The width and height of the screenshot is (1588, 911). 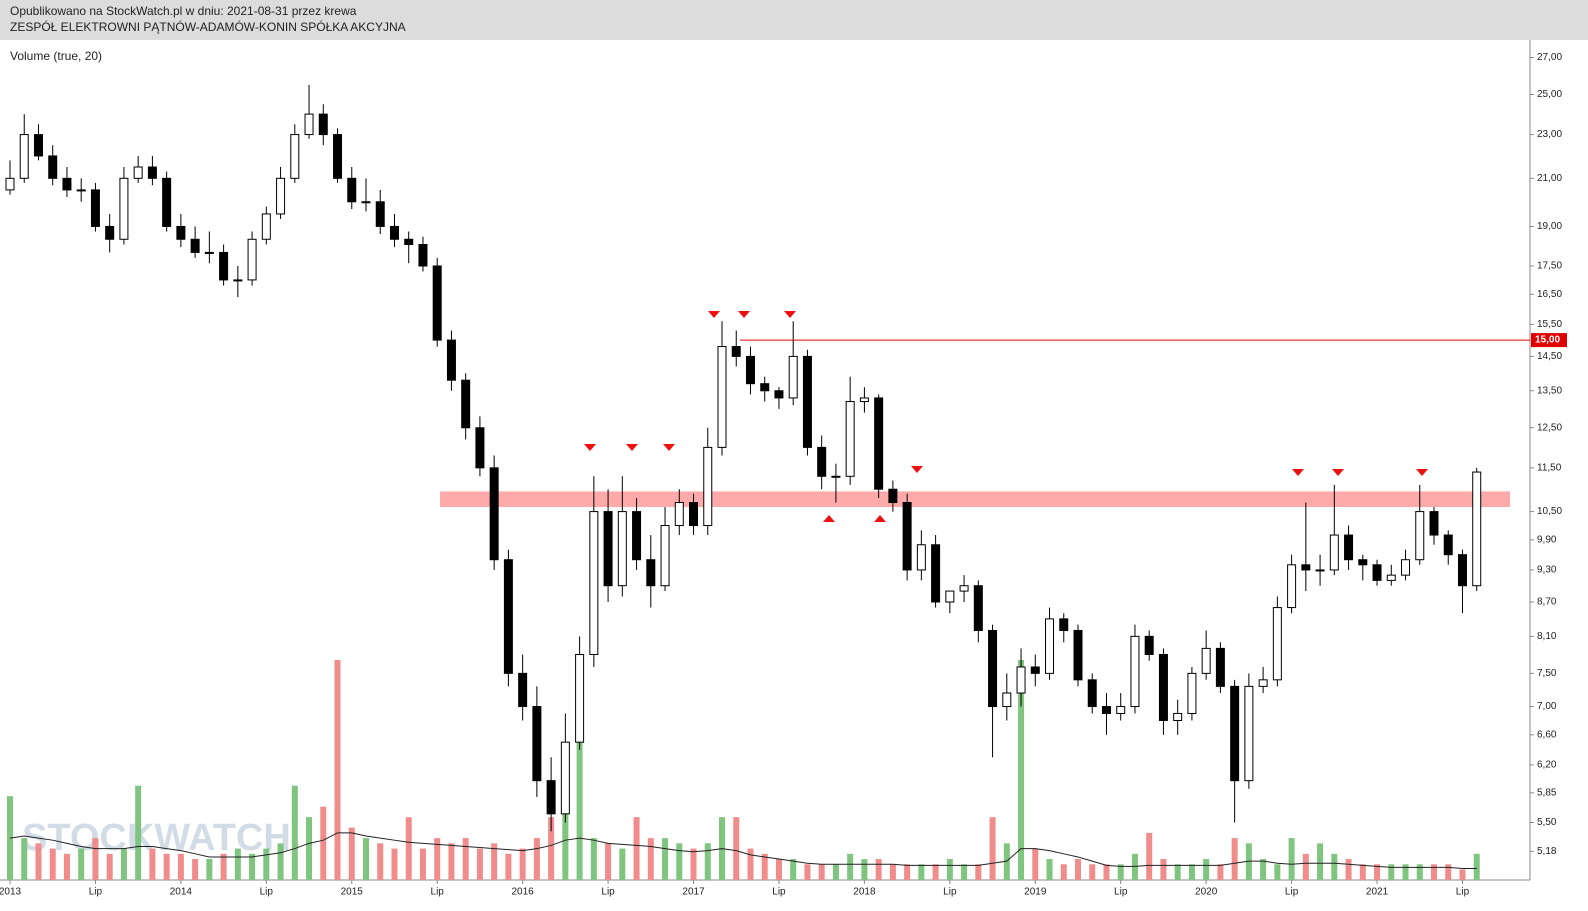 I want to click on y-tick-label: 13,50, so click(x=1549, y=390).